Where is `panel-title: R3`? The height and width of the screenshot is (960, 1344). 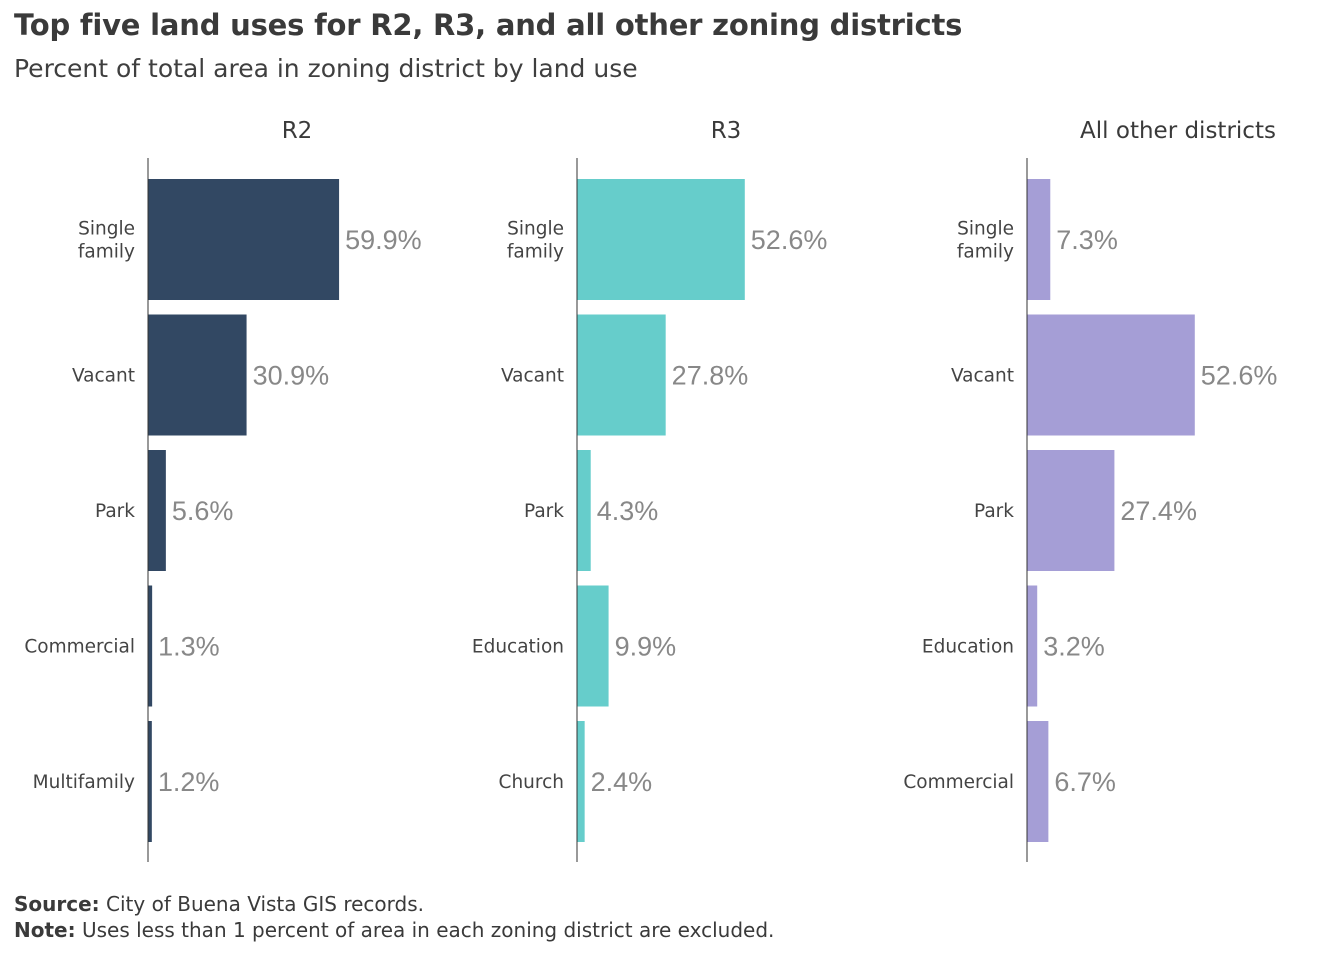
panel-title: R3 is located at coordinates (726, 131).